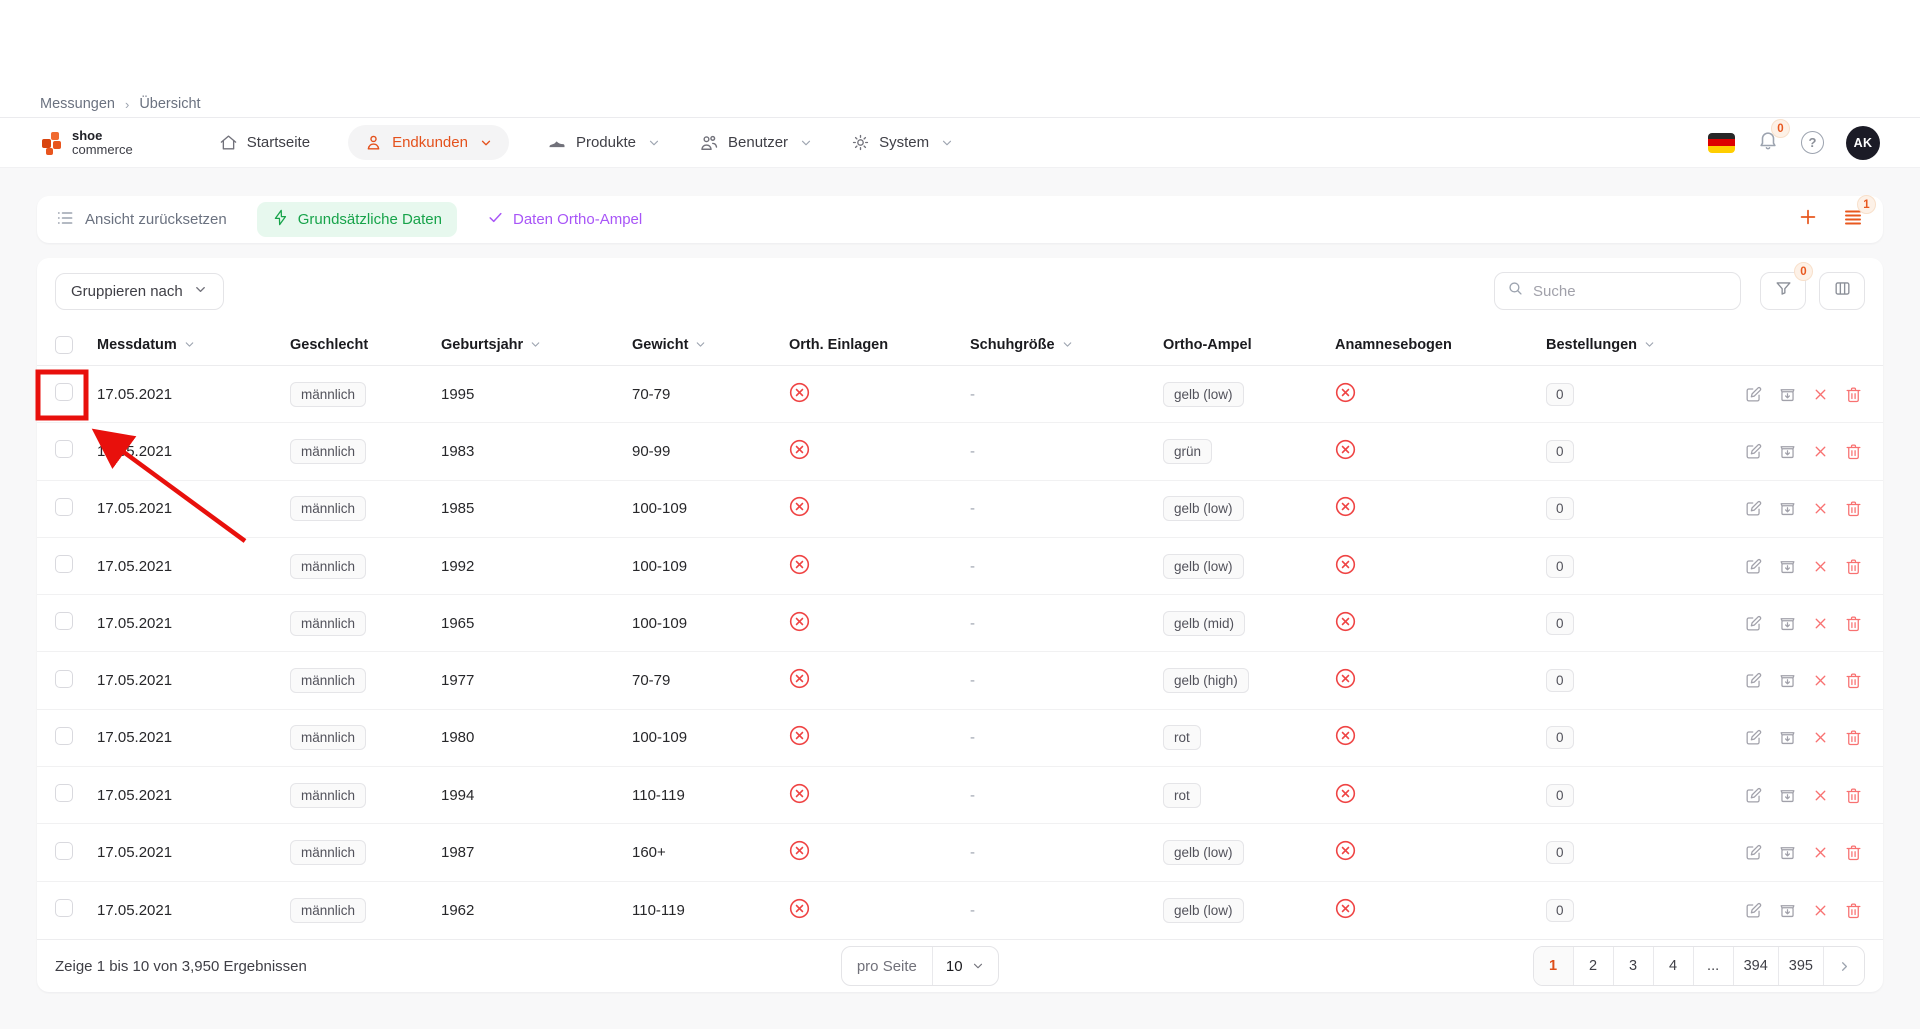  Describe the element at coordinates (564, 219) in the screenshot. I see `ortho-ampel-data-tab: Daten Ortho-Ampel` at that location.